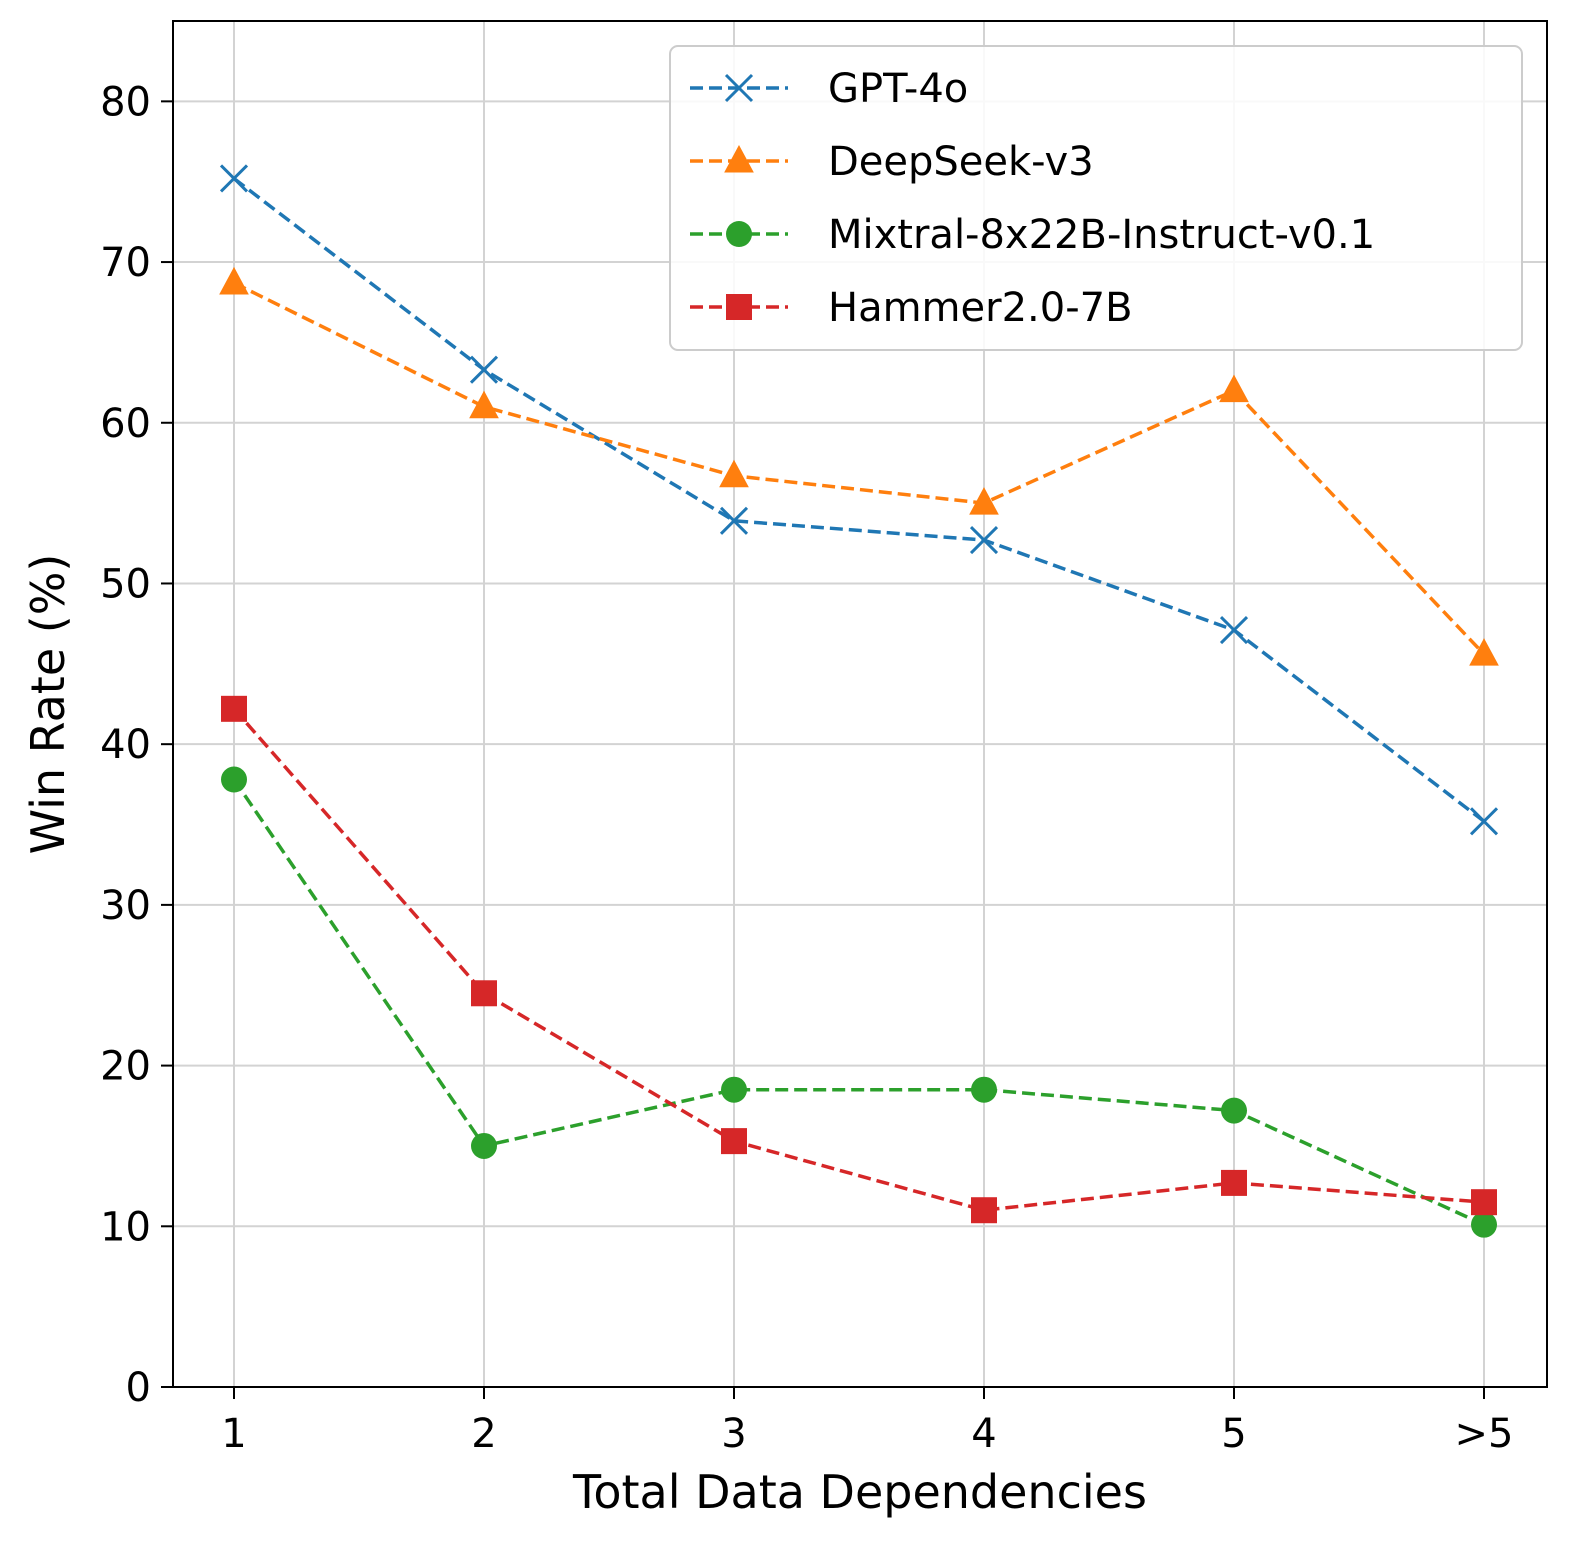 Image resolution: width=1576 pixels, height=1552 pixels. Describe the element at coordinates (233, 1434) in the screenshot. I see `x-tick-label: 1` at that location.